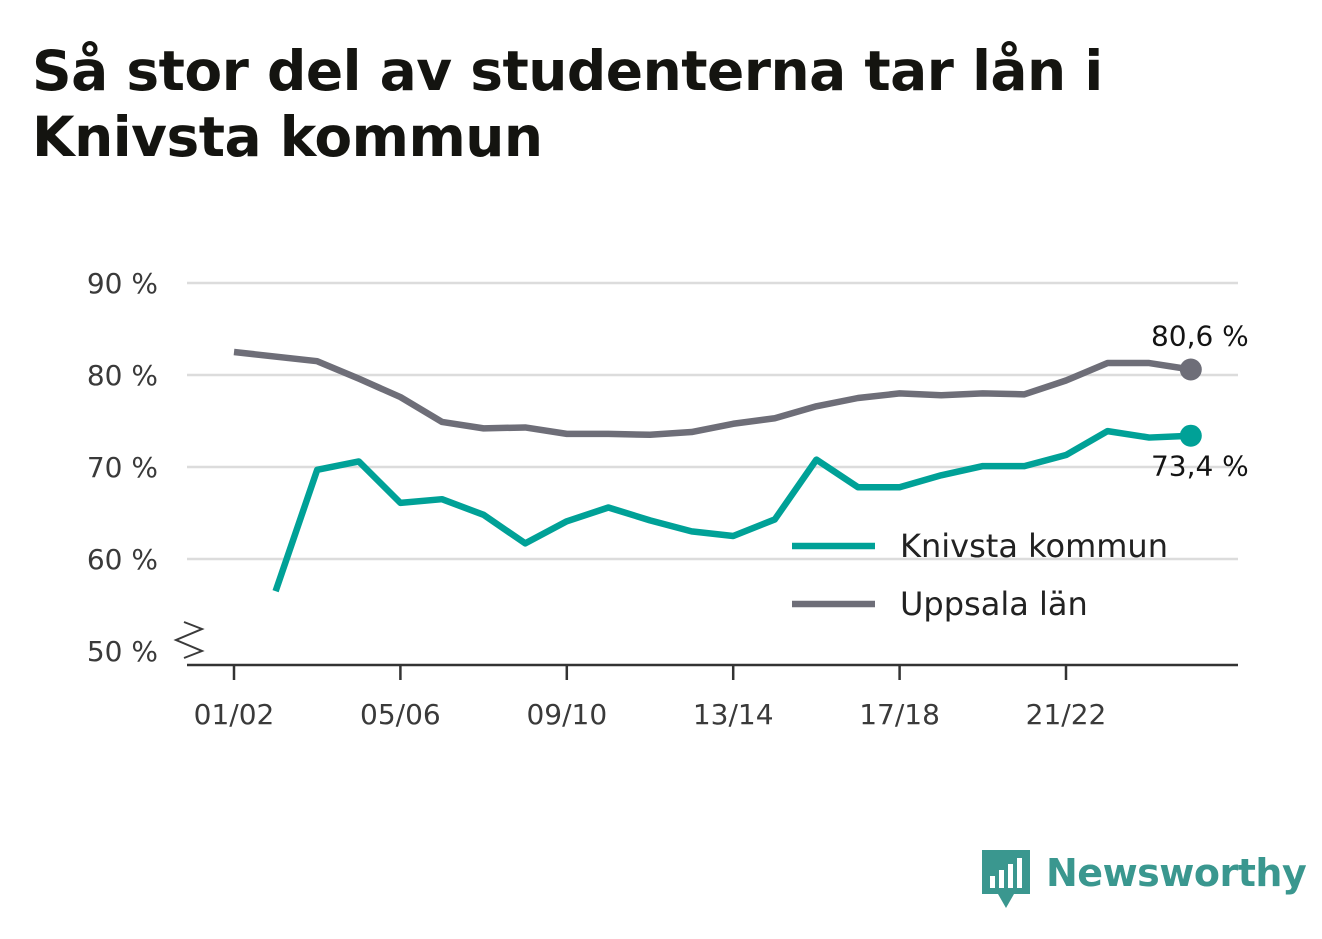 This screenshot has width=1322, height=939. What do you see at coordinates (994, 604) in the screenshot?
I see `legend-label: Uppsala län` at bounding box center [994, 604].